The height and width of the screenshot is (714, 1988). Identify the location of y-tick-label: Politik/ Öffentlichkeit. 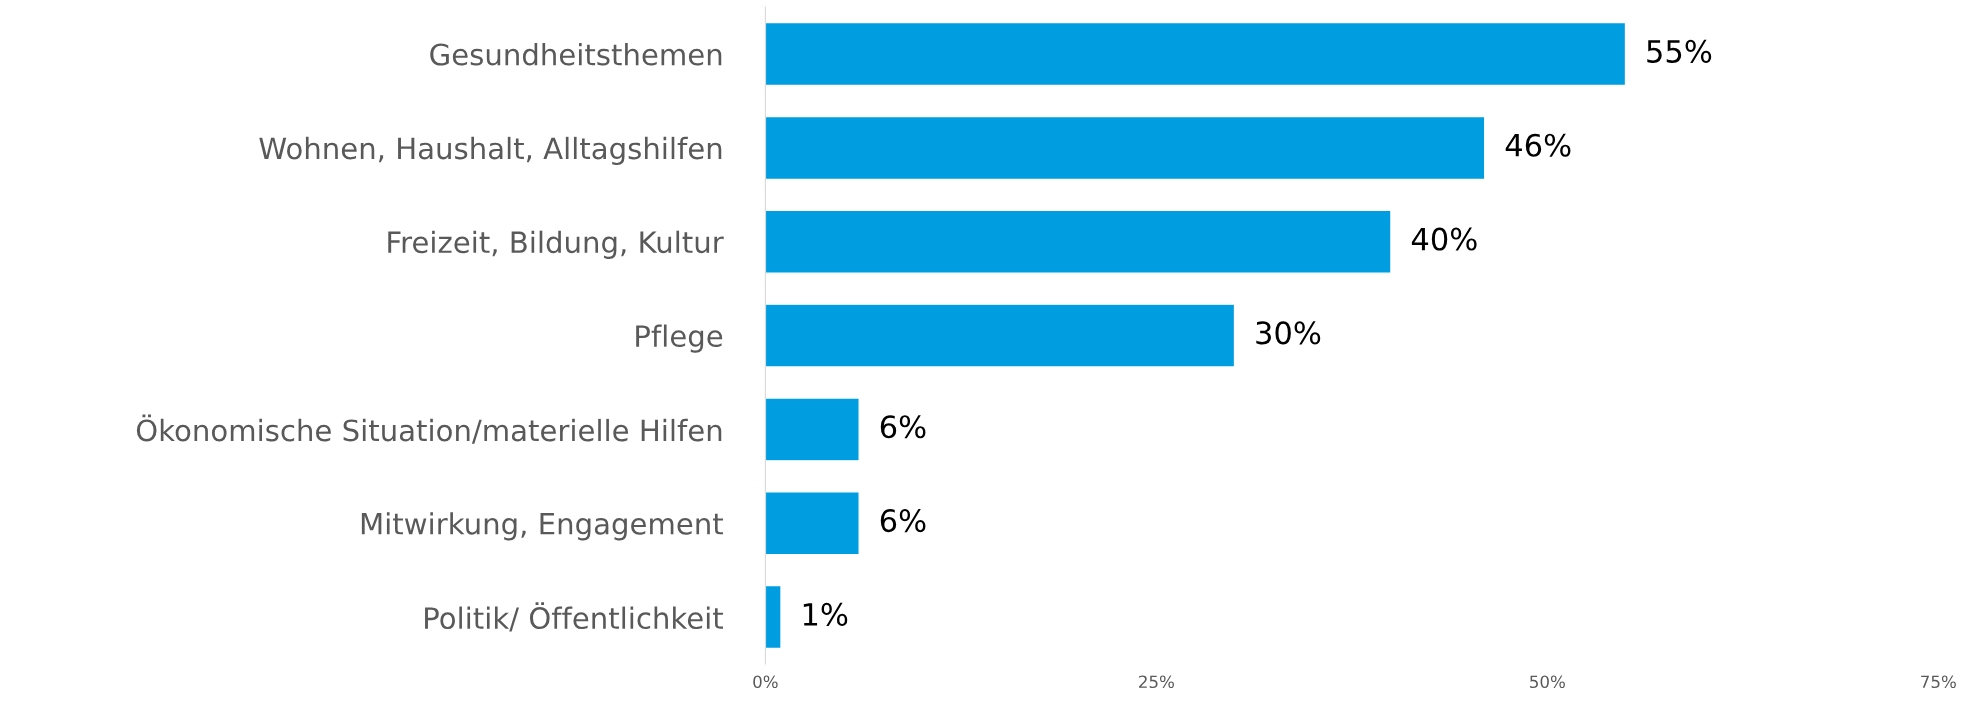
(574, 617).